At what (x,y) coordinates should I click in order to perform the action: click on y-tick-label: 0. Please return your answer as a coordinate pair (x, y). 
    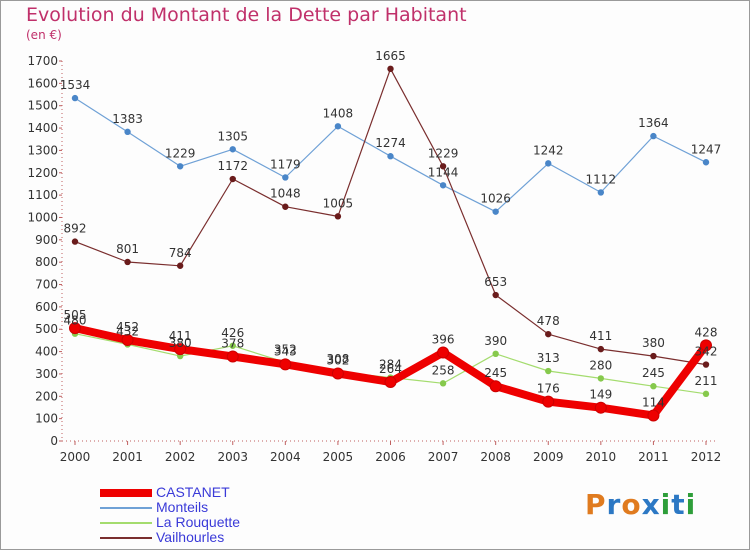
    Looking at the image, I should click on (54, 441).